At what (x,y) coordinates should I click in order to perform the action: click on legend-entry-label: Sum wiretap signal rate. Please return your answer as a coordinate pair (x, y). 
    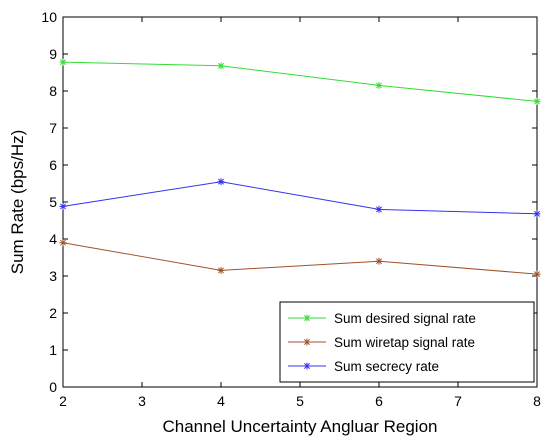
    Looking at the image, I should click on (404, 342).